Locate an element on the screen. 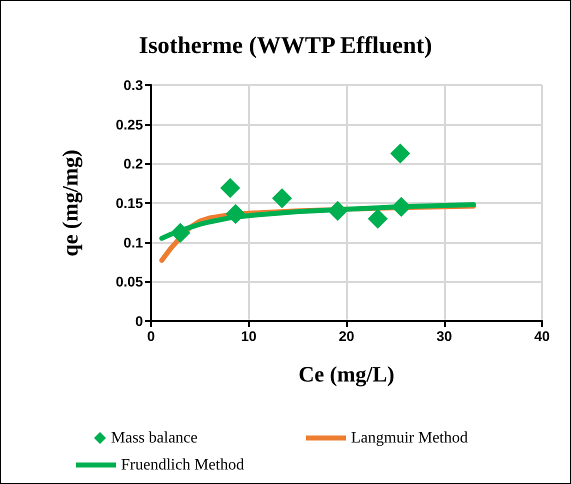  x-tick-label: 20 is located at coordinates (346, 336).